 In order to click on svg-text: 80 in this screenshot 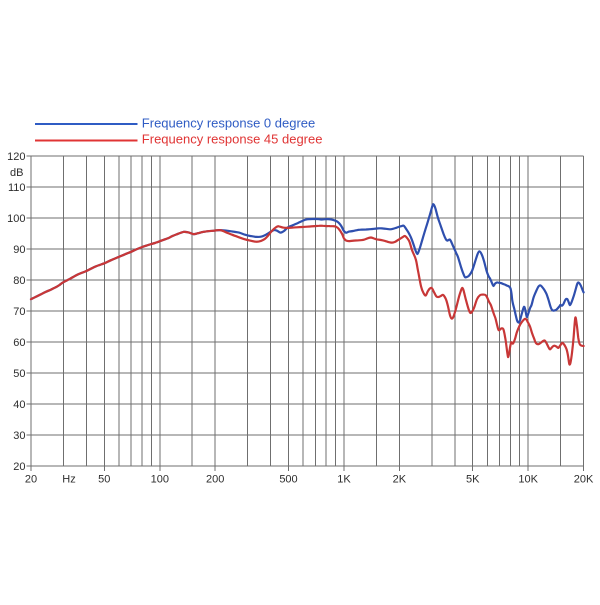, I will do `click(19, 281)`.